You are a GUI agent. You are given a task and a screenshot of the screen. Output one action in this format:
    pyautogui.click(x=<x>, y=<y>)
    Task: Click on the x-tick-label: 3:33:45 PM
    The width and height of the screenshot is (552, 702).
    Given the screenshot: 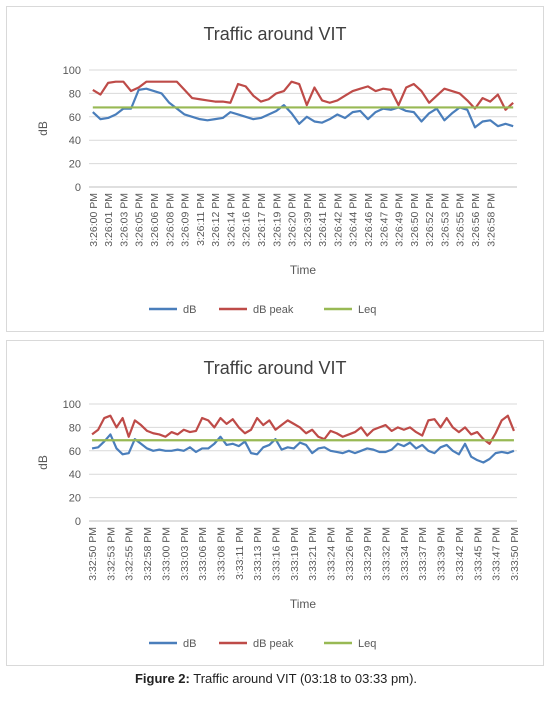 What is the action you would take?
    pyautogui.click(x=478, y=554)
    